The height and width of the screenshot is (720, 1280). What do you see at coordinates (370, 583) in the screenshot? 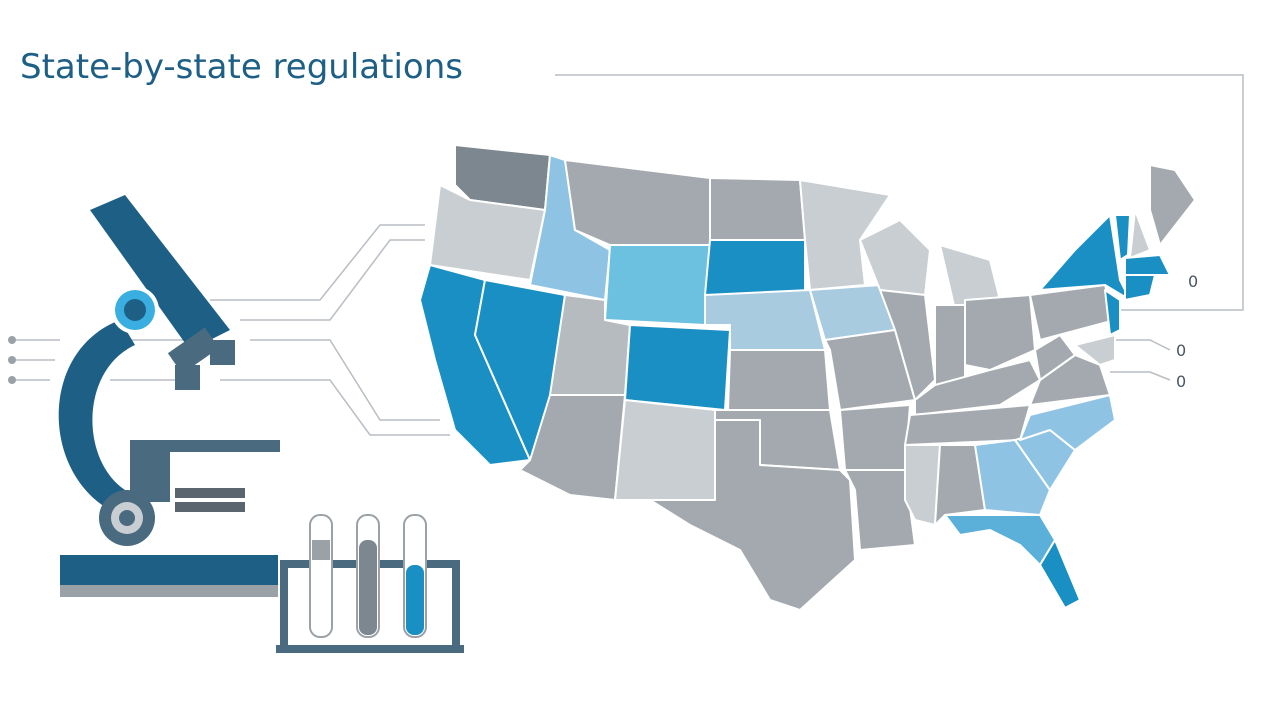
I see `test-tubes` at bounding box center [370, 583].